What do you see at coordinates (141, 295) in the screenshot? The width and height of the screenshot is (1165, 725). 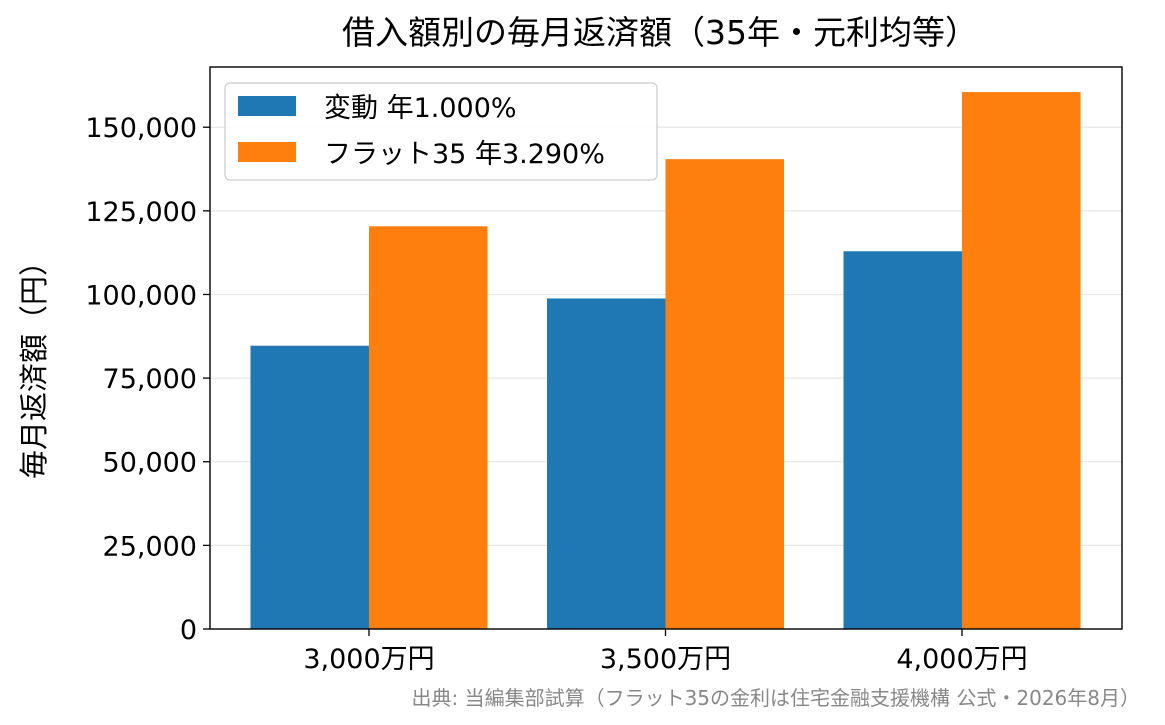 I see `y-tick-label: 100,000` at bounding box center [141, 295].